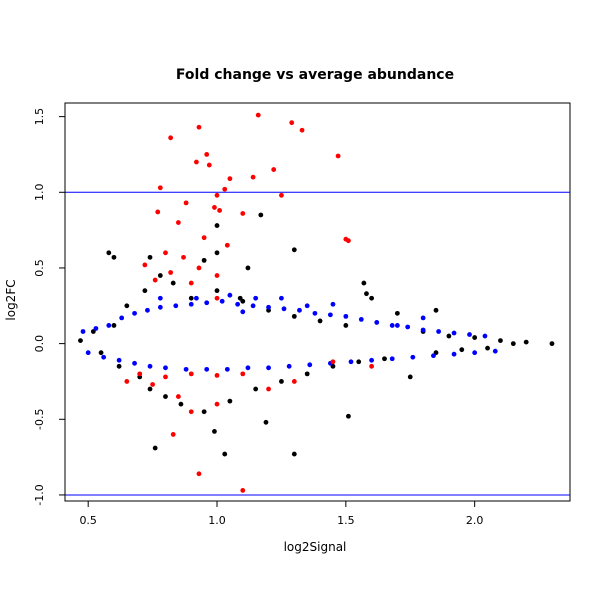 The image size is (600, 600). Describe the element at coordinates (39, 268) in the screenshot. I see `y-tick-label: 0.5` at that location.